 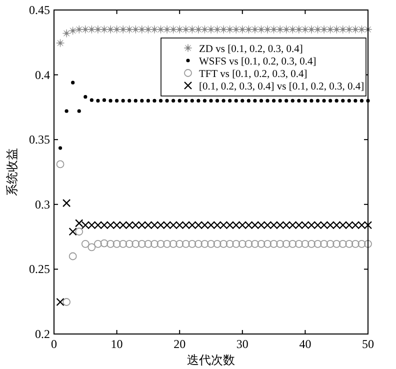 I want to click on y-tick-label: 0.35, so click(x=39, y=139).